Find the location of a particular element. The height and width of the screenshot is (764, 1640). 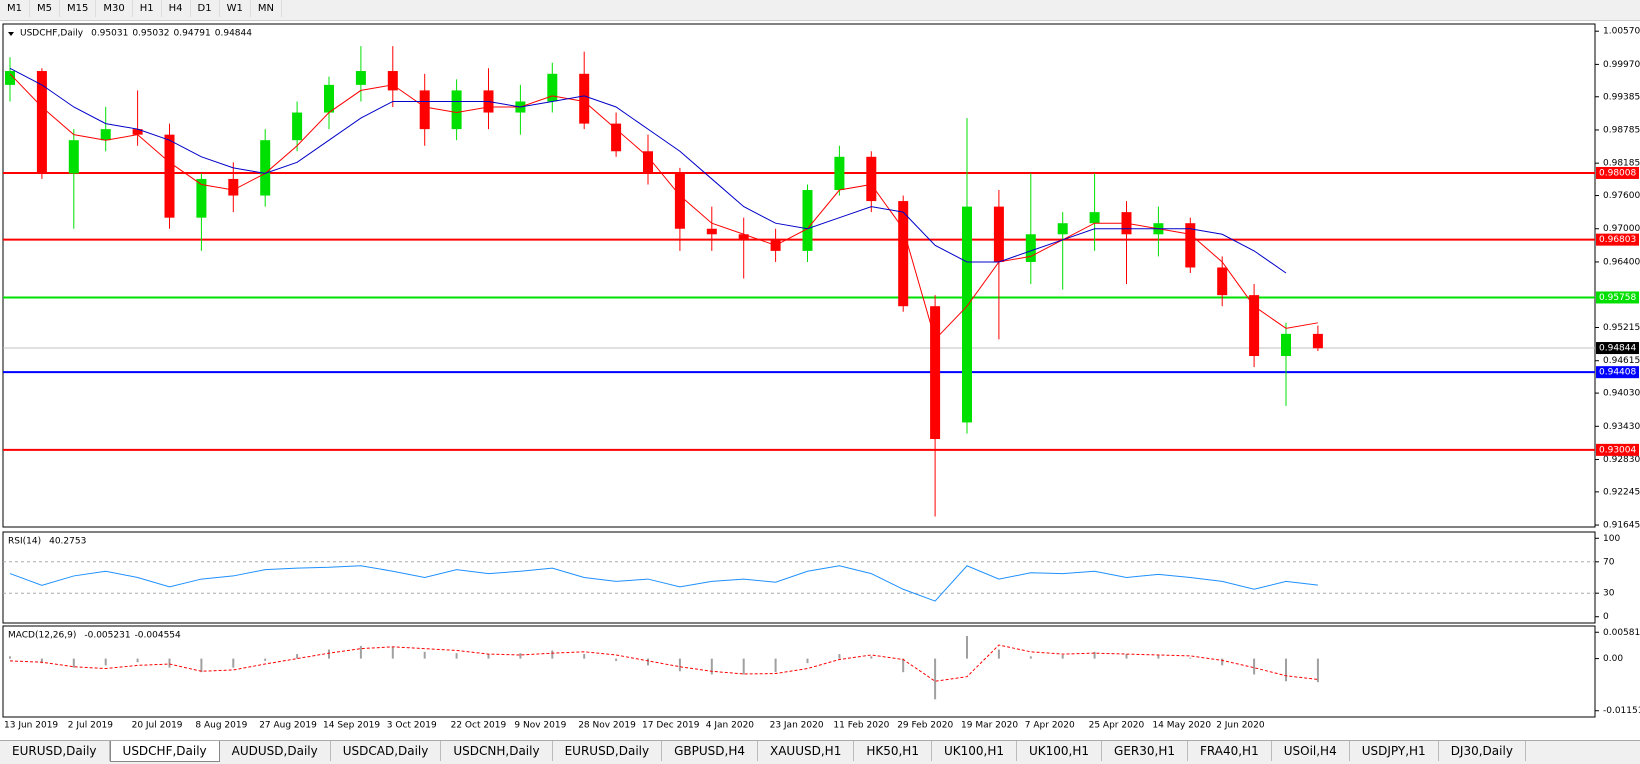

x-tick-label: 13 Jun 2019 is located at coordinates (31, 726).